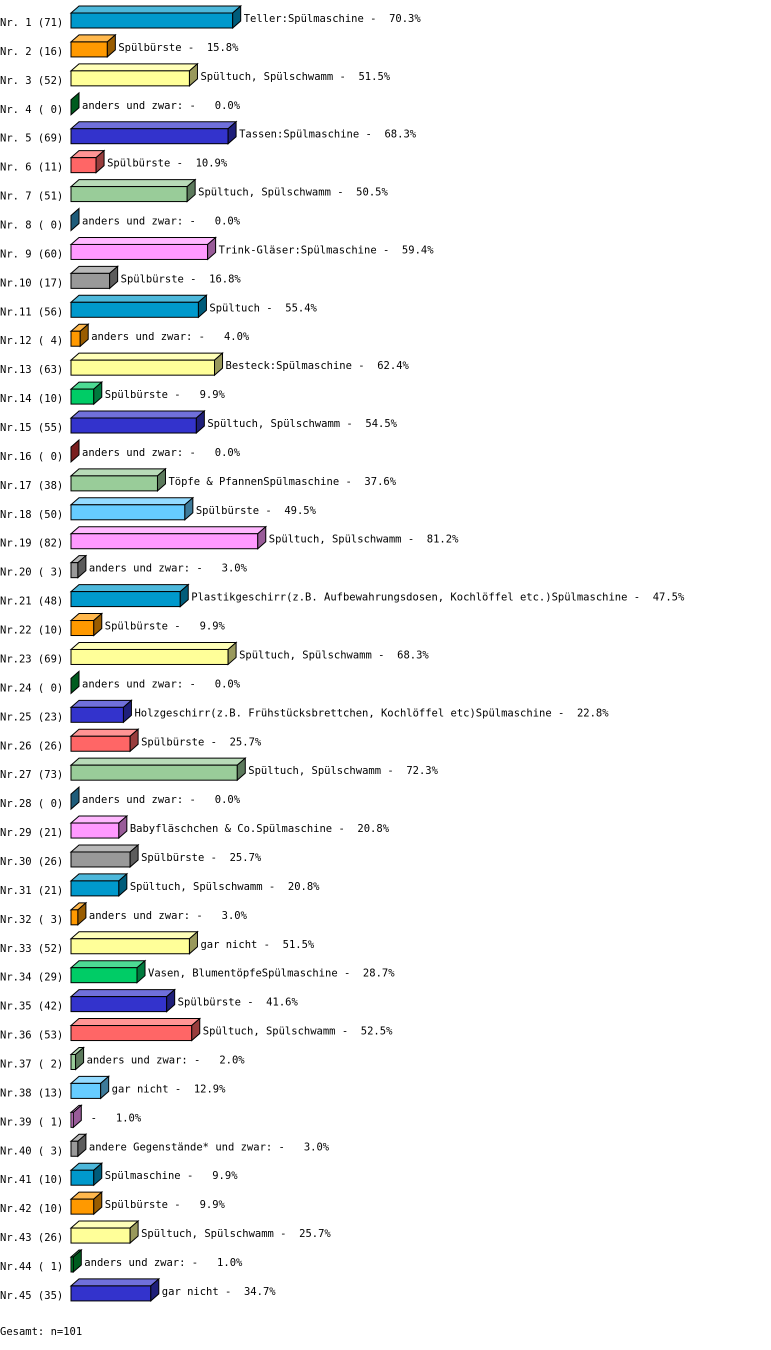 The height and width of the screenshot is (1350, 771). Describe the element at coordinates (31, 139) in the screenshot. I see `row-label: Nr. 5 (69)` at that location.